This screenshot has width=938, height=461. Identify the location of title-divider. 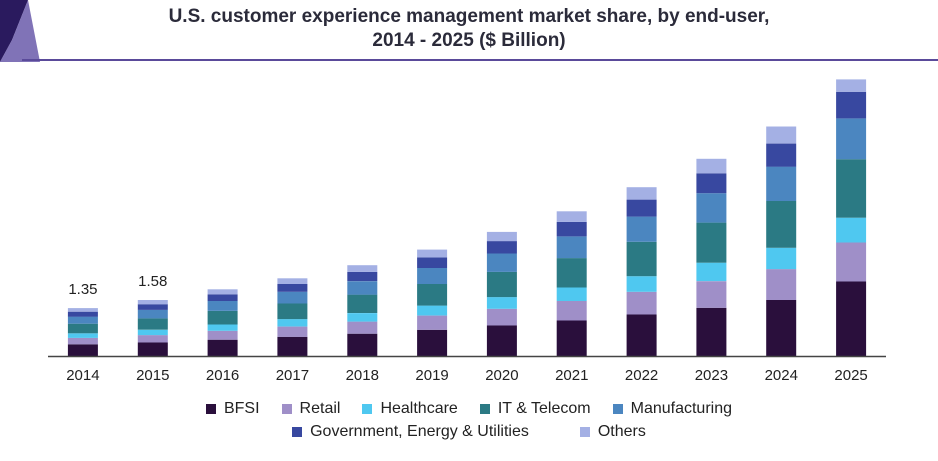
(480, 60).